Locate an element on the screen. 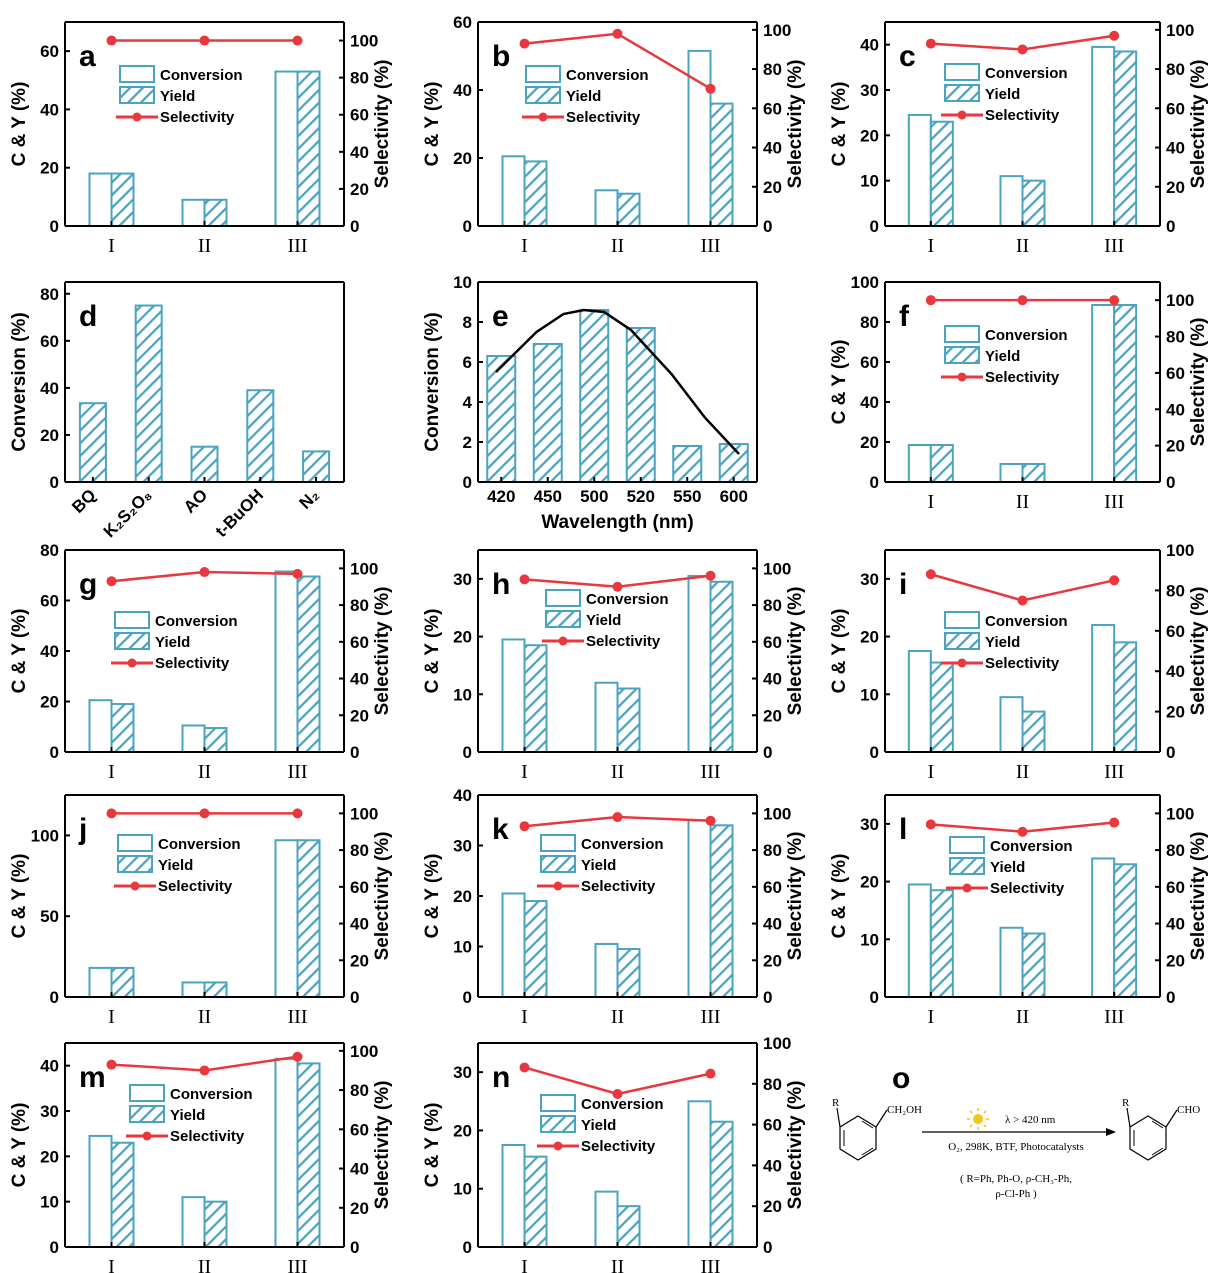 This screenshot has width=1208, height=1273. y-tick-label: 80 is located at coordinates (869, 322).